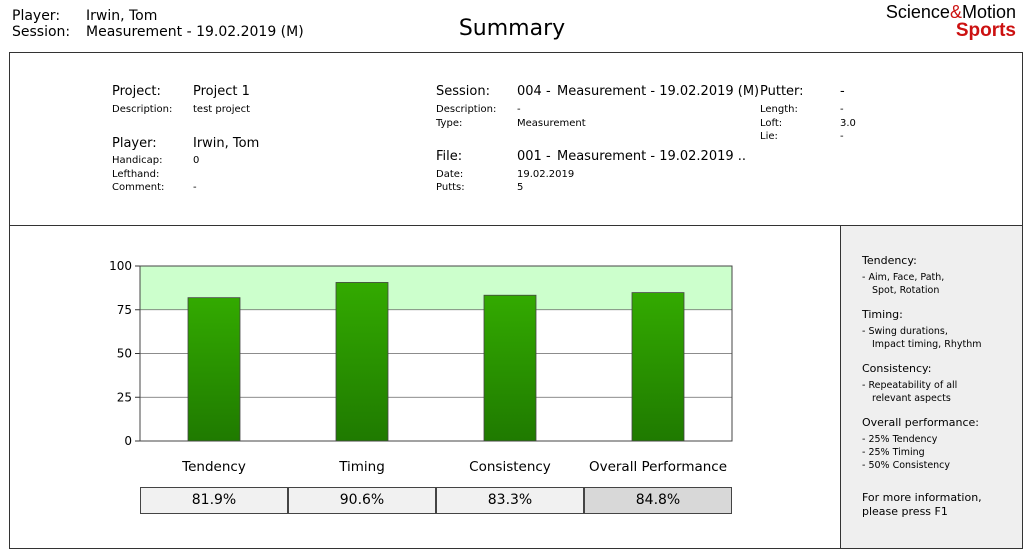  I want to click on help-info-line2: please press F1, so click(905, 511).